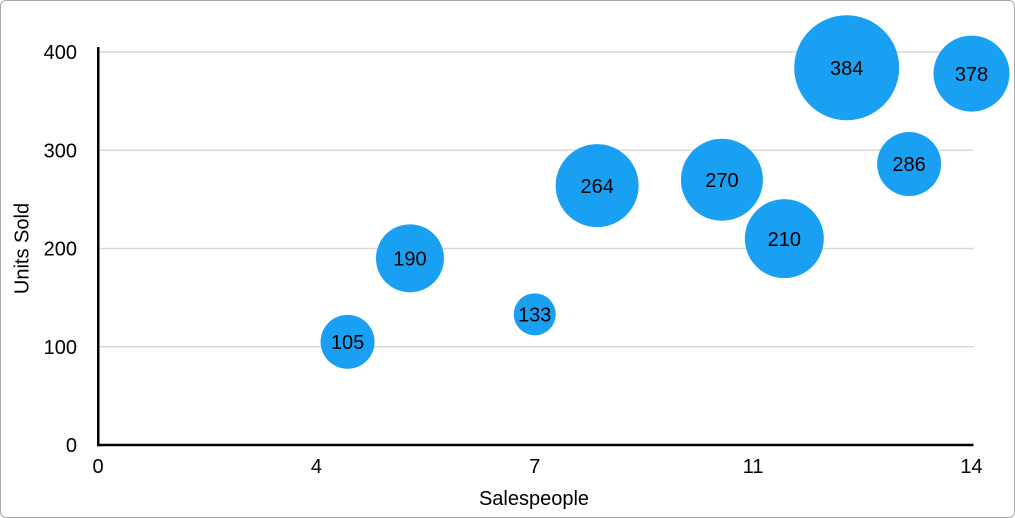 The image size is (1015, 518). What do you see at coordinates (60, 348) in the screenshot?
I see `y-tick-label-100: 100` at bounding box center [60, 348].